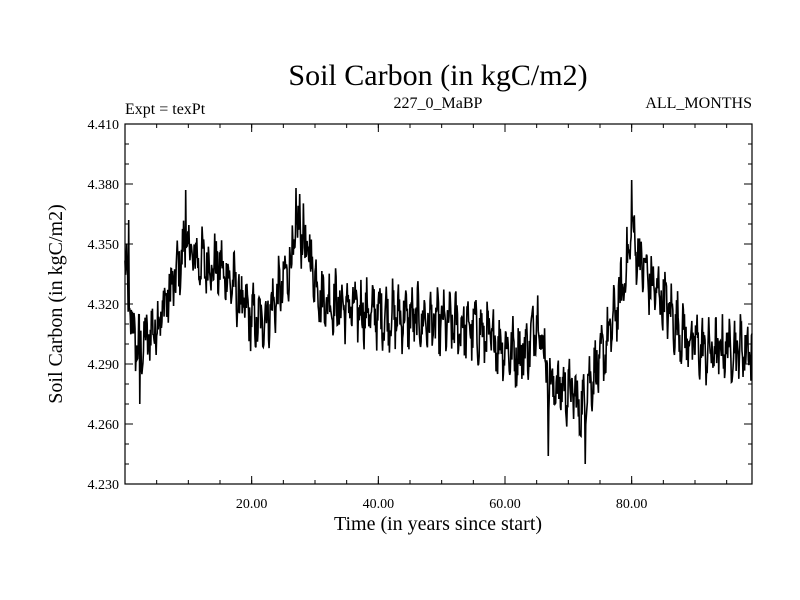  Describe the element at coordinates (438, 524) in the screenshot. I see `x-axis-label: Time (in years since start)` at that location.